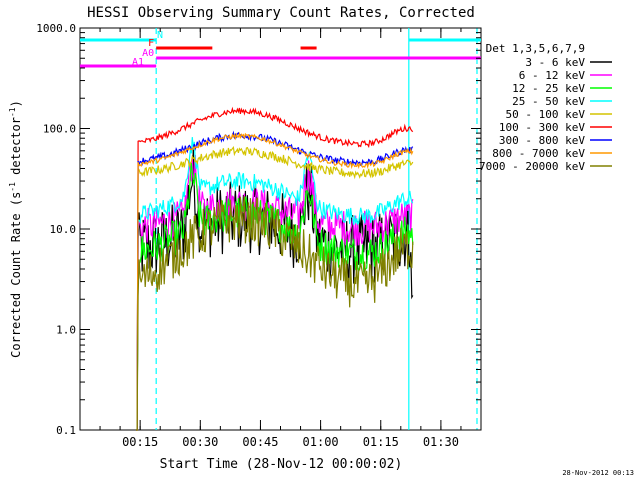 This screenshot has height=480, width=640. Describe the element at coordinates (546, 114) in the screenshot. I see `legend-entry-label: 50 - 100 keV` at that location.